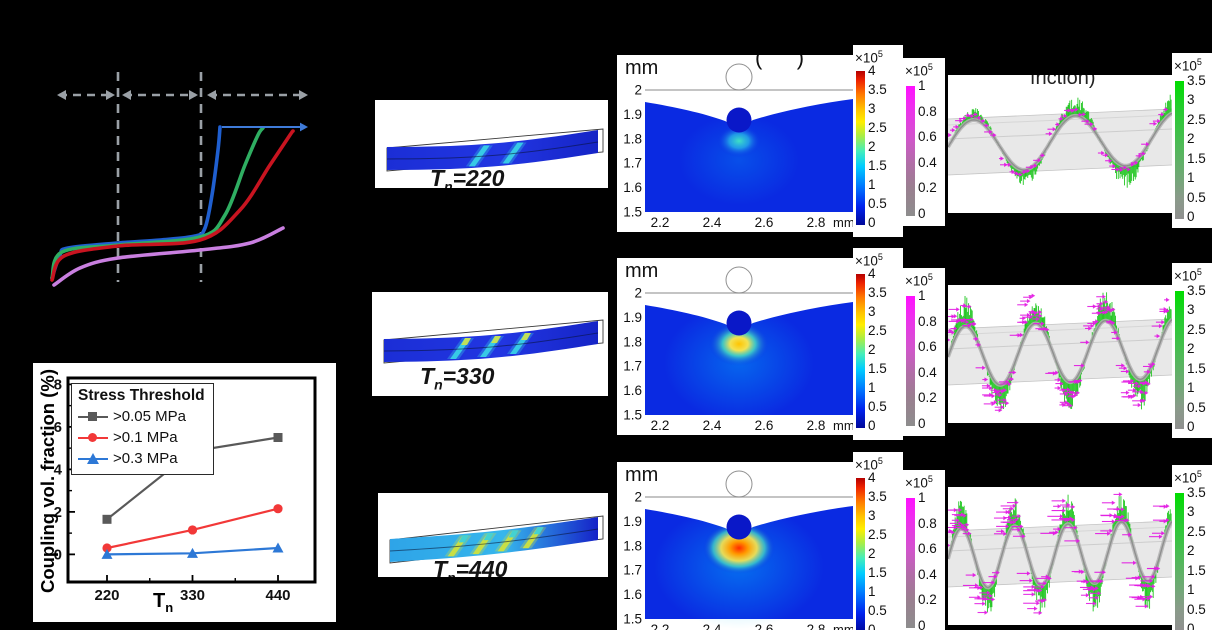 The height and width of the screenshot is (630, 1212). What do you see at coordinates (927, 347) in the screenshot?
I see `colorbar-tick: 0.6` at bounding box center [927, 347].